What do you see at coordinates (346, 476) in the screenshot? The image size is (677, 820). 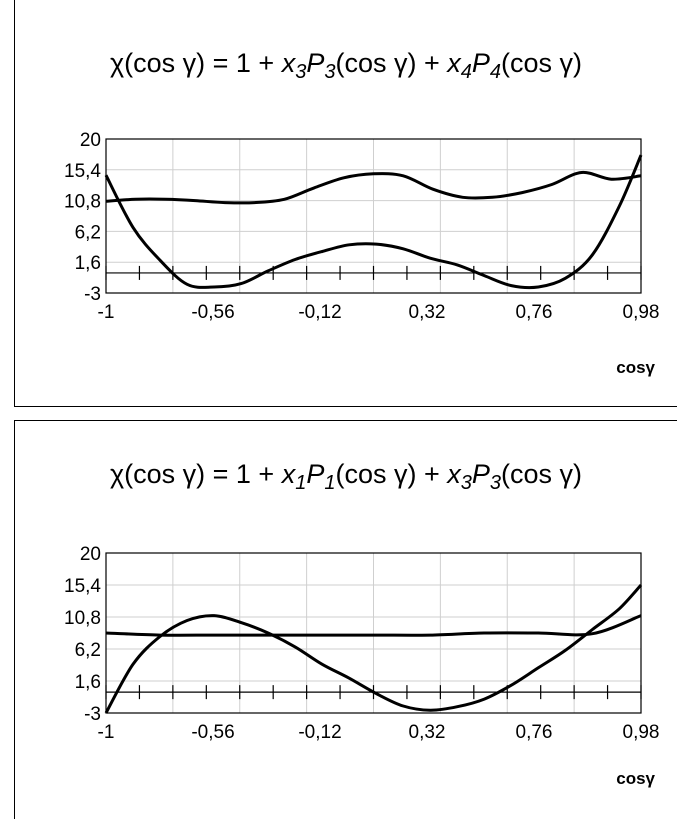 I see `chart-title-bottom: χ(cos γ) = 1 + x1P1(cos γ) + x3P3(cos γ)` at bounding box center [346, 476].